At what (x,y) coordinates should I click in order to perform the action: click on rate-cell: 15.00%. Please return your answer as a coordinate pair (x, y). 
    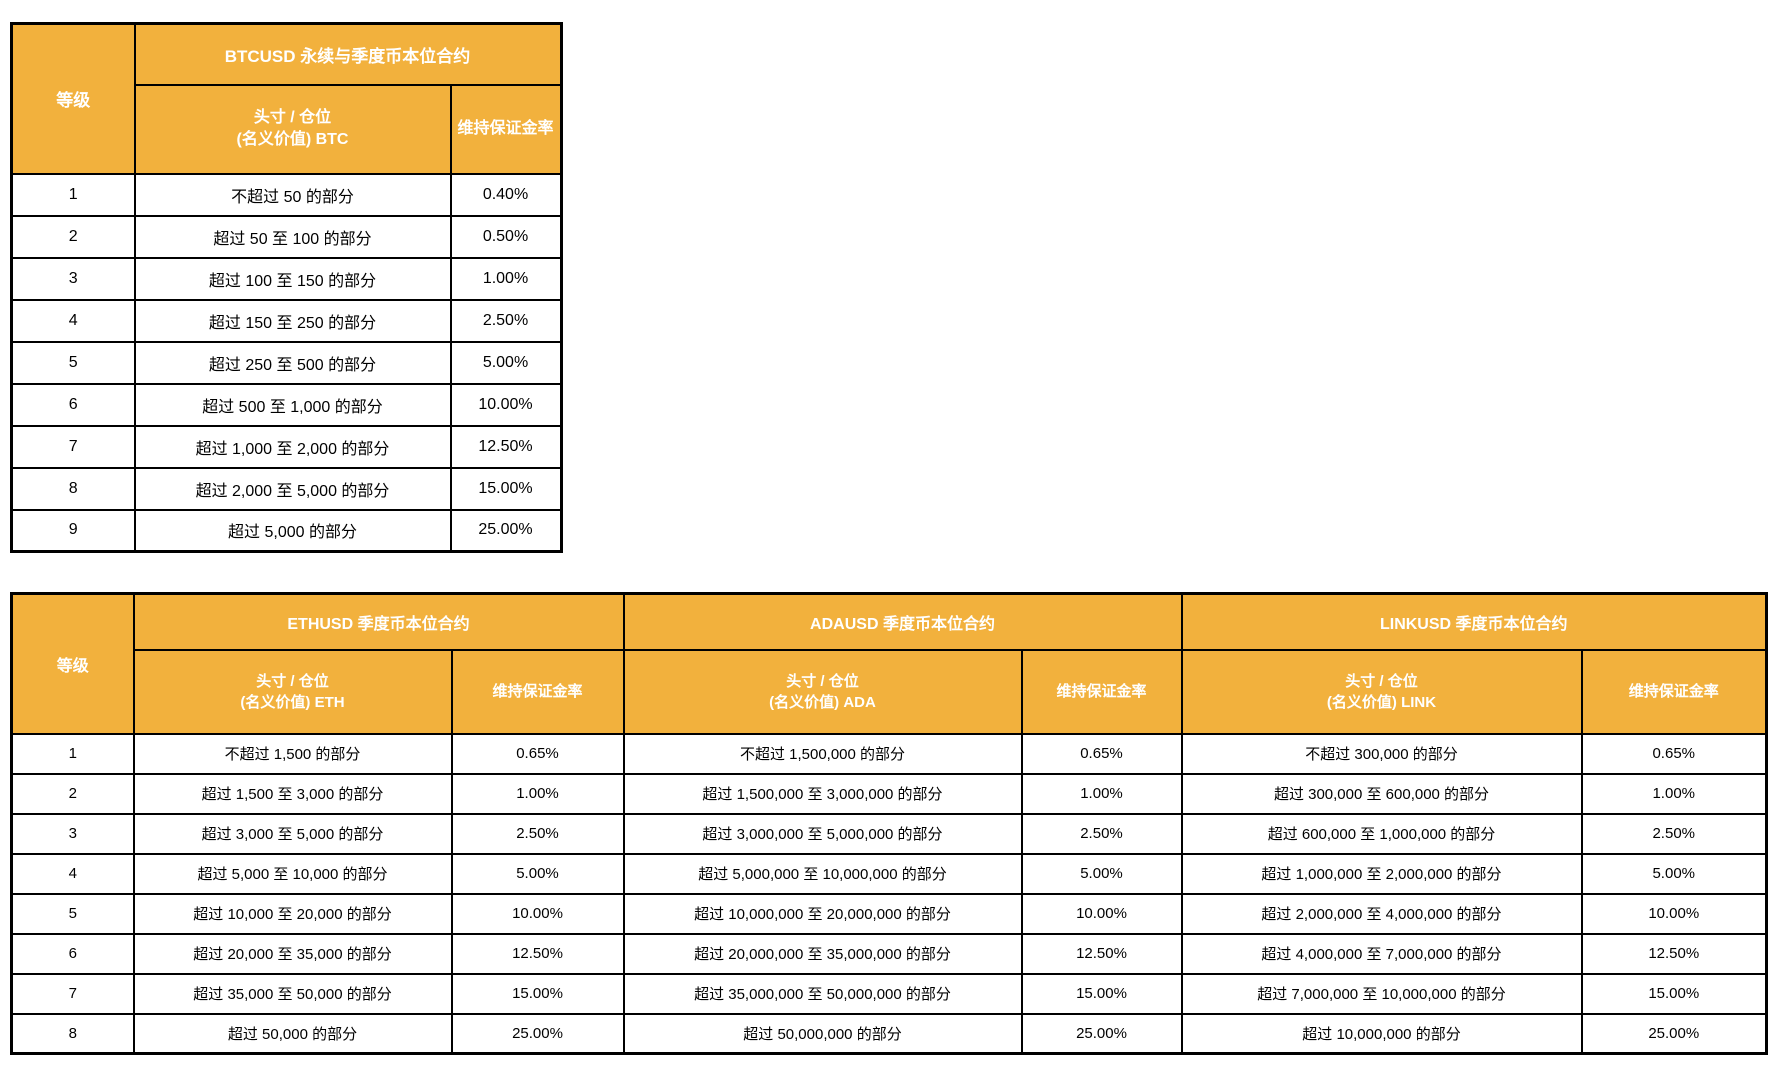
    Looking at the image, I should click on (506, 488).